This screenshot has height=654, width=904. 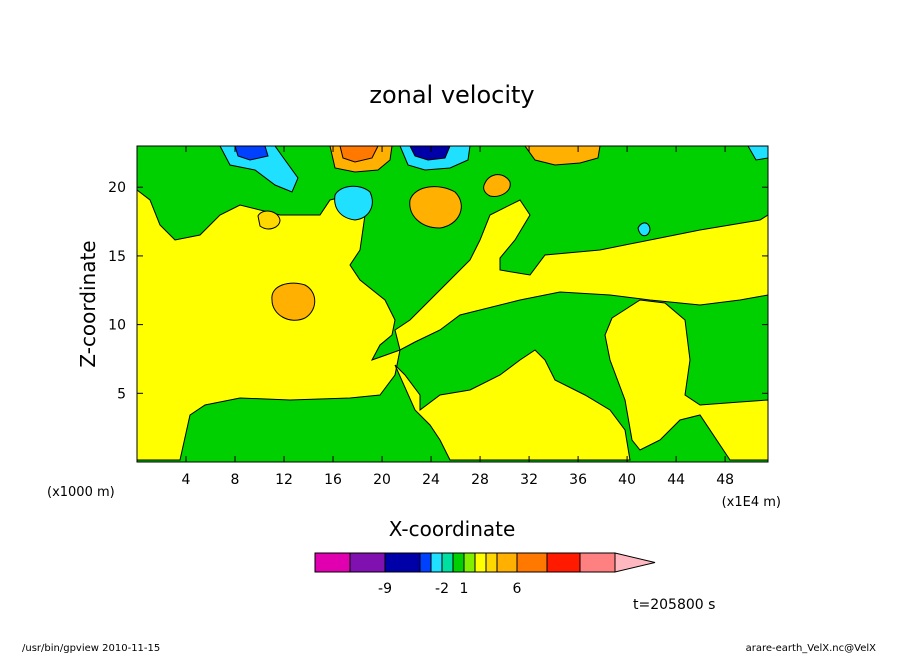 What do you see at coordinates (751, 502) in the screenshot?
I see `x-scale-label: (x1E4 m)` at bounding box center [751, 502].